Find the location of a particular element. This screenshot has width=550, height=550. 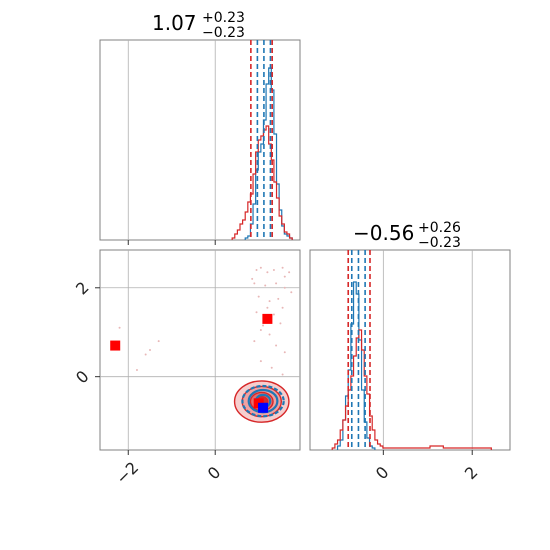

panel1-title-minus: −0.23 is located at coordinates (223, 33).